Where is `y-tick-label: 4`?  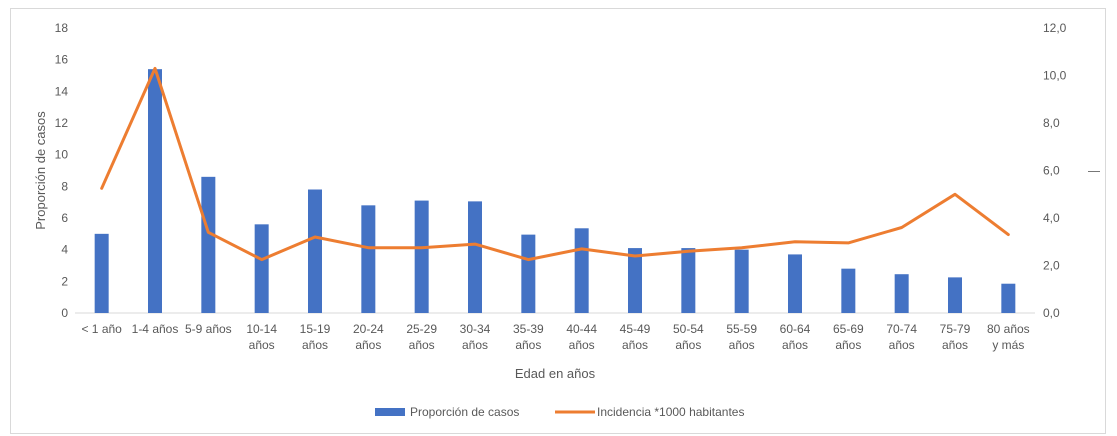 y-tick-label: 4 is located at coordinates (64, 250).